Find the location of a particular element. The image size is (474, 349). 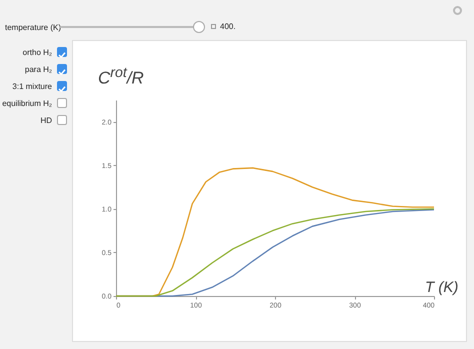

text: ortho H₂ is located at coordinates (37, 52).